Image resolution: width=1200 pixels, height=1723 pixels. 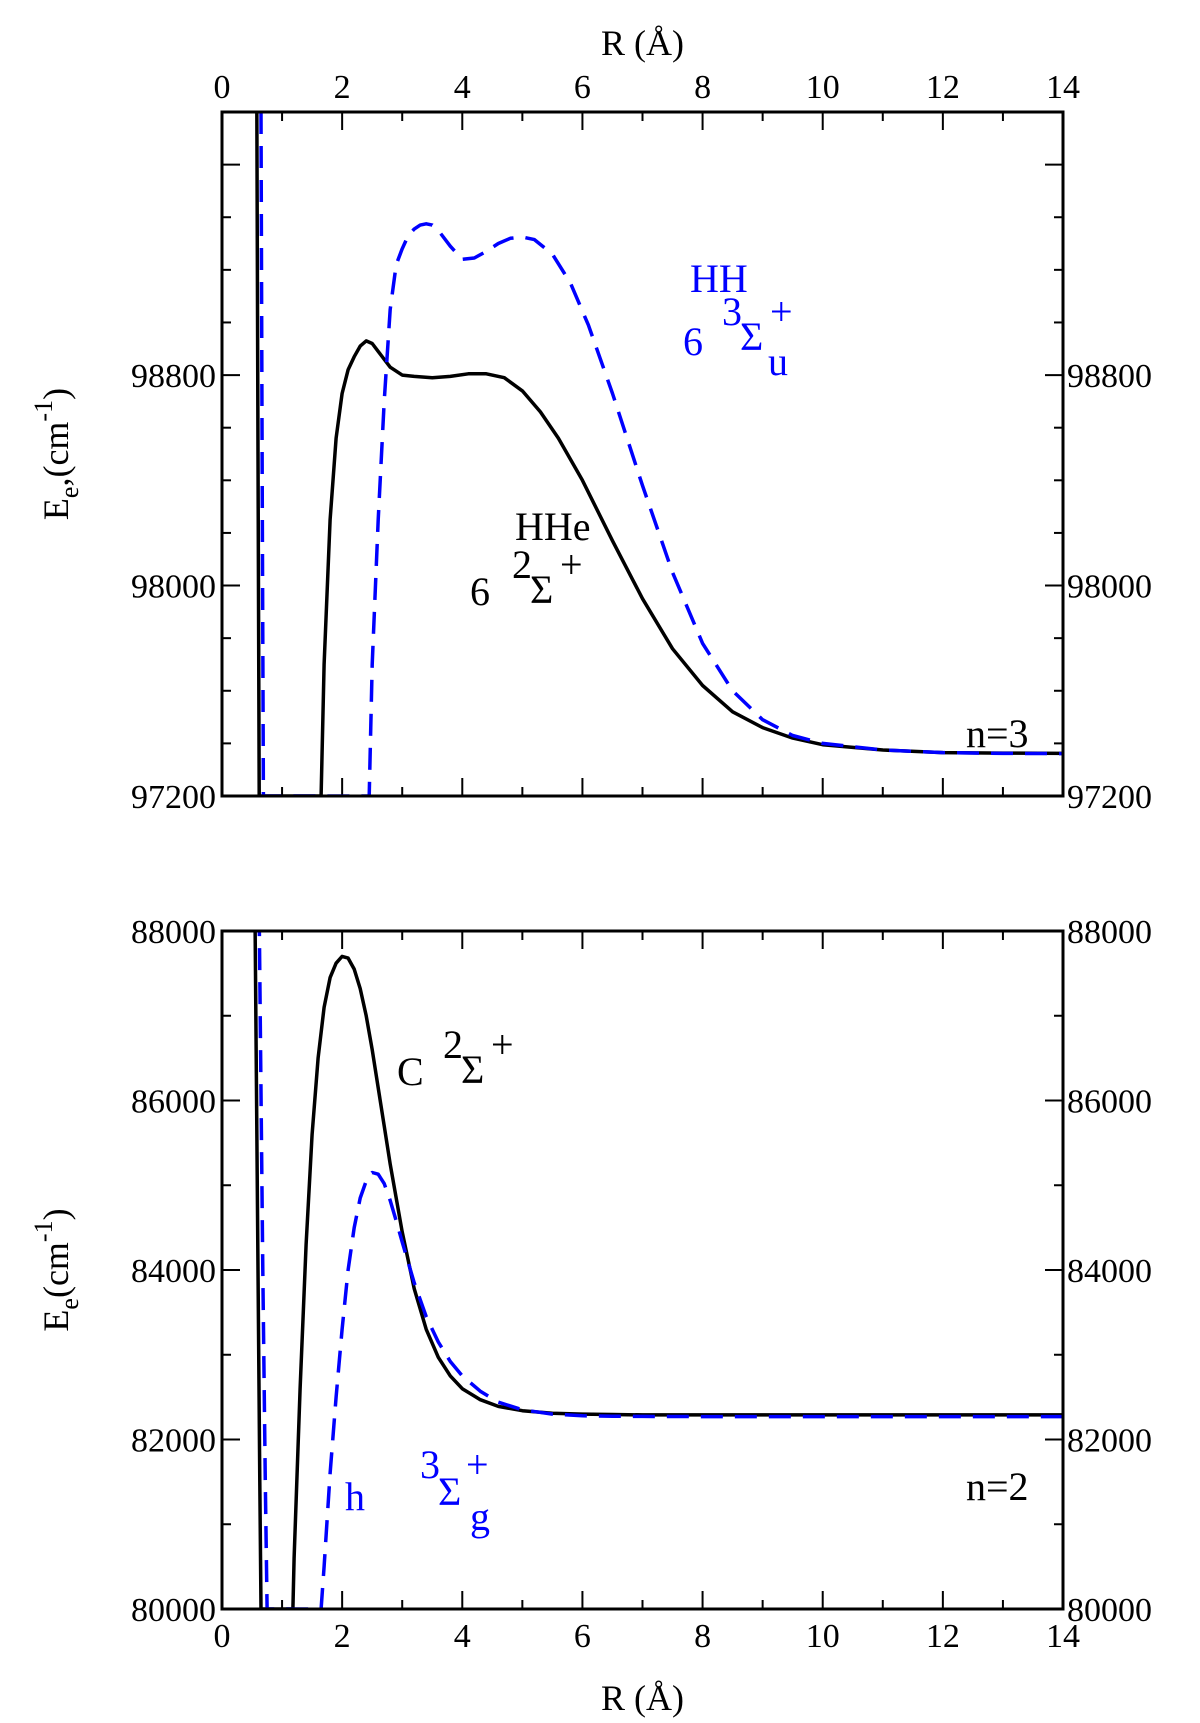 I want to click on annotation-c-plus: +, so click(x=502, y=1044).